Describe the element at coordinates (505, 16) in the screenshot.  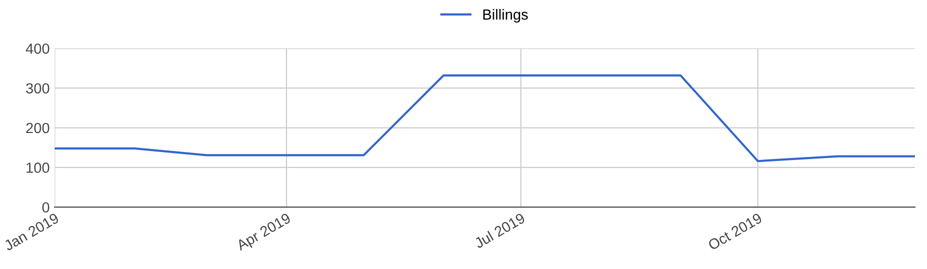
I see `legend-label: Billings` at that location.